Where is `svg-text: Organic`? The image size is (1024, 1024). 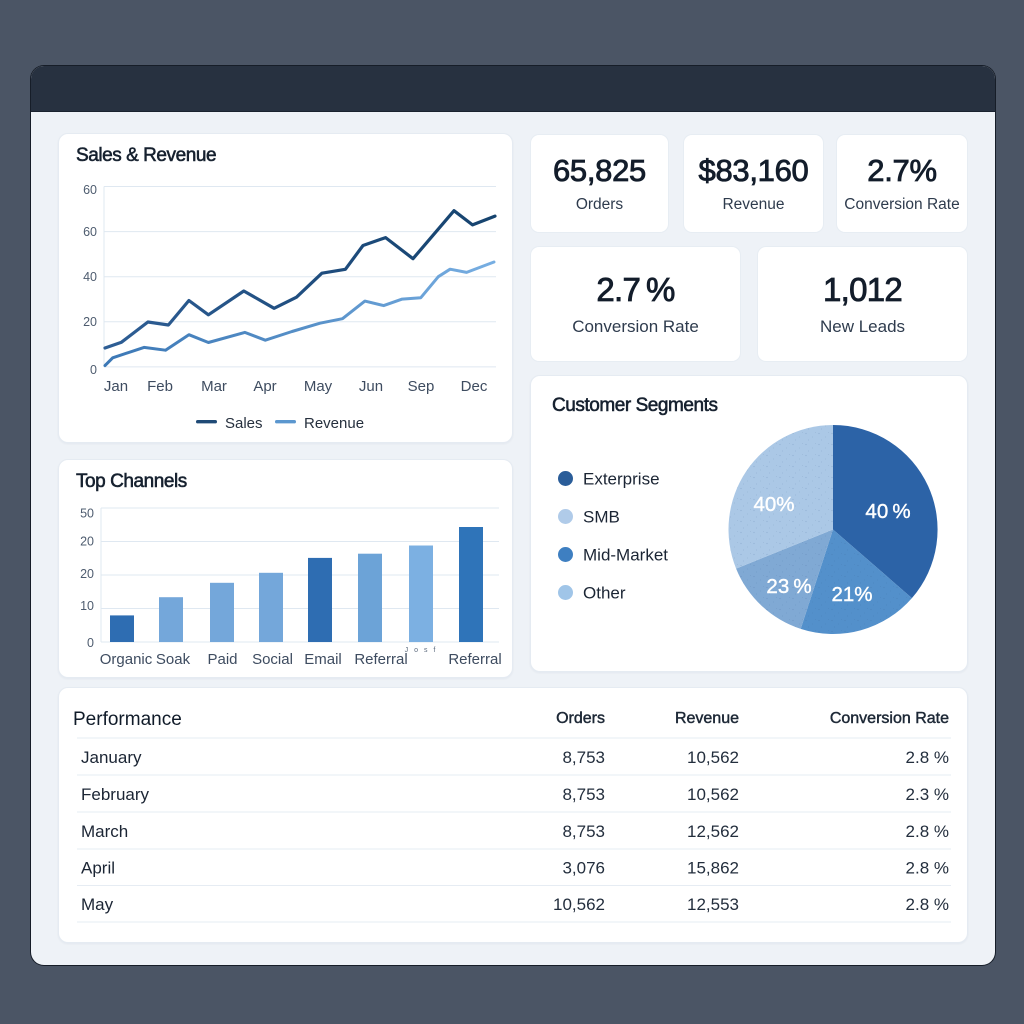 svg-text: Organic is located at coordinates (126, 659).